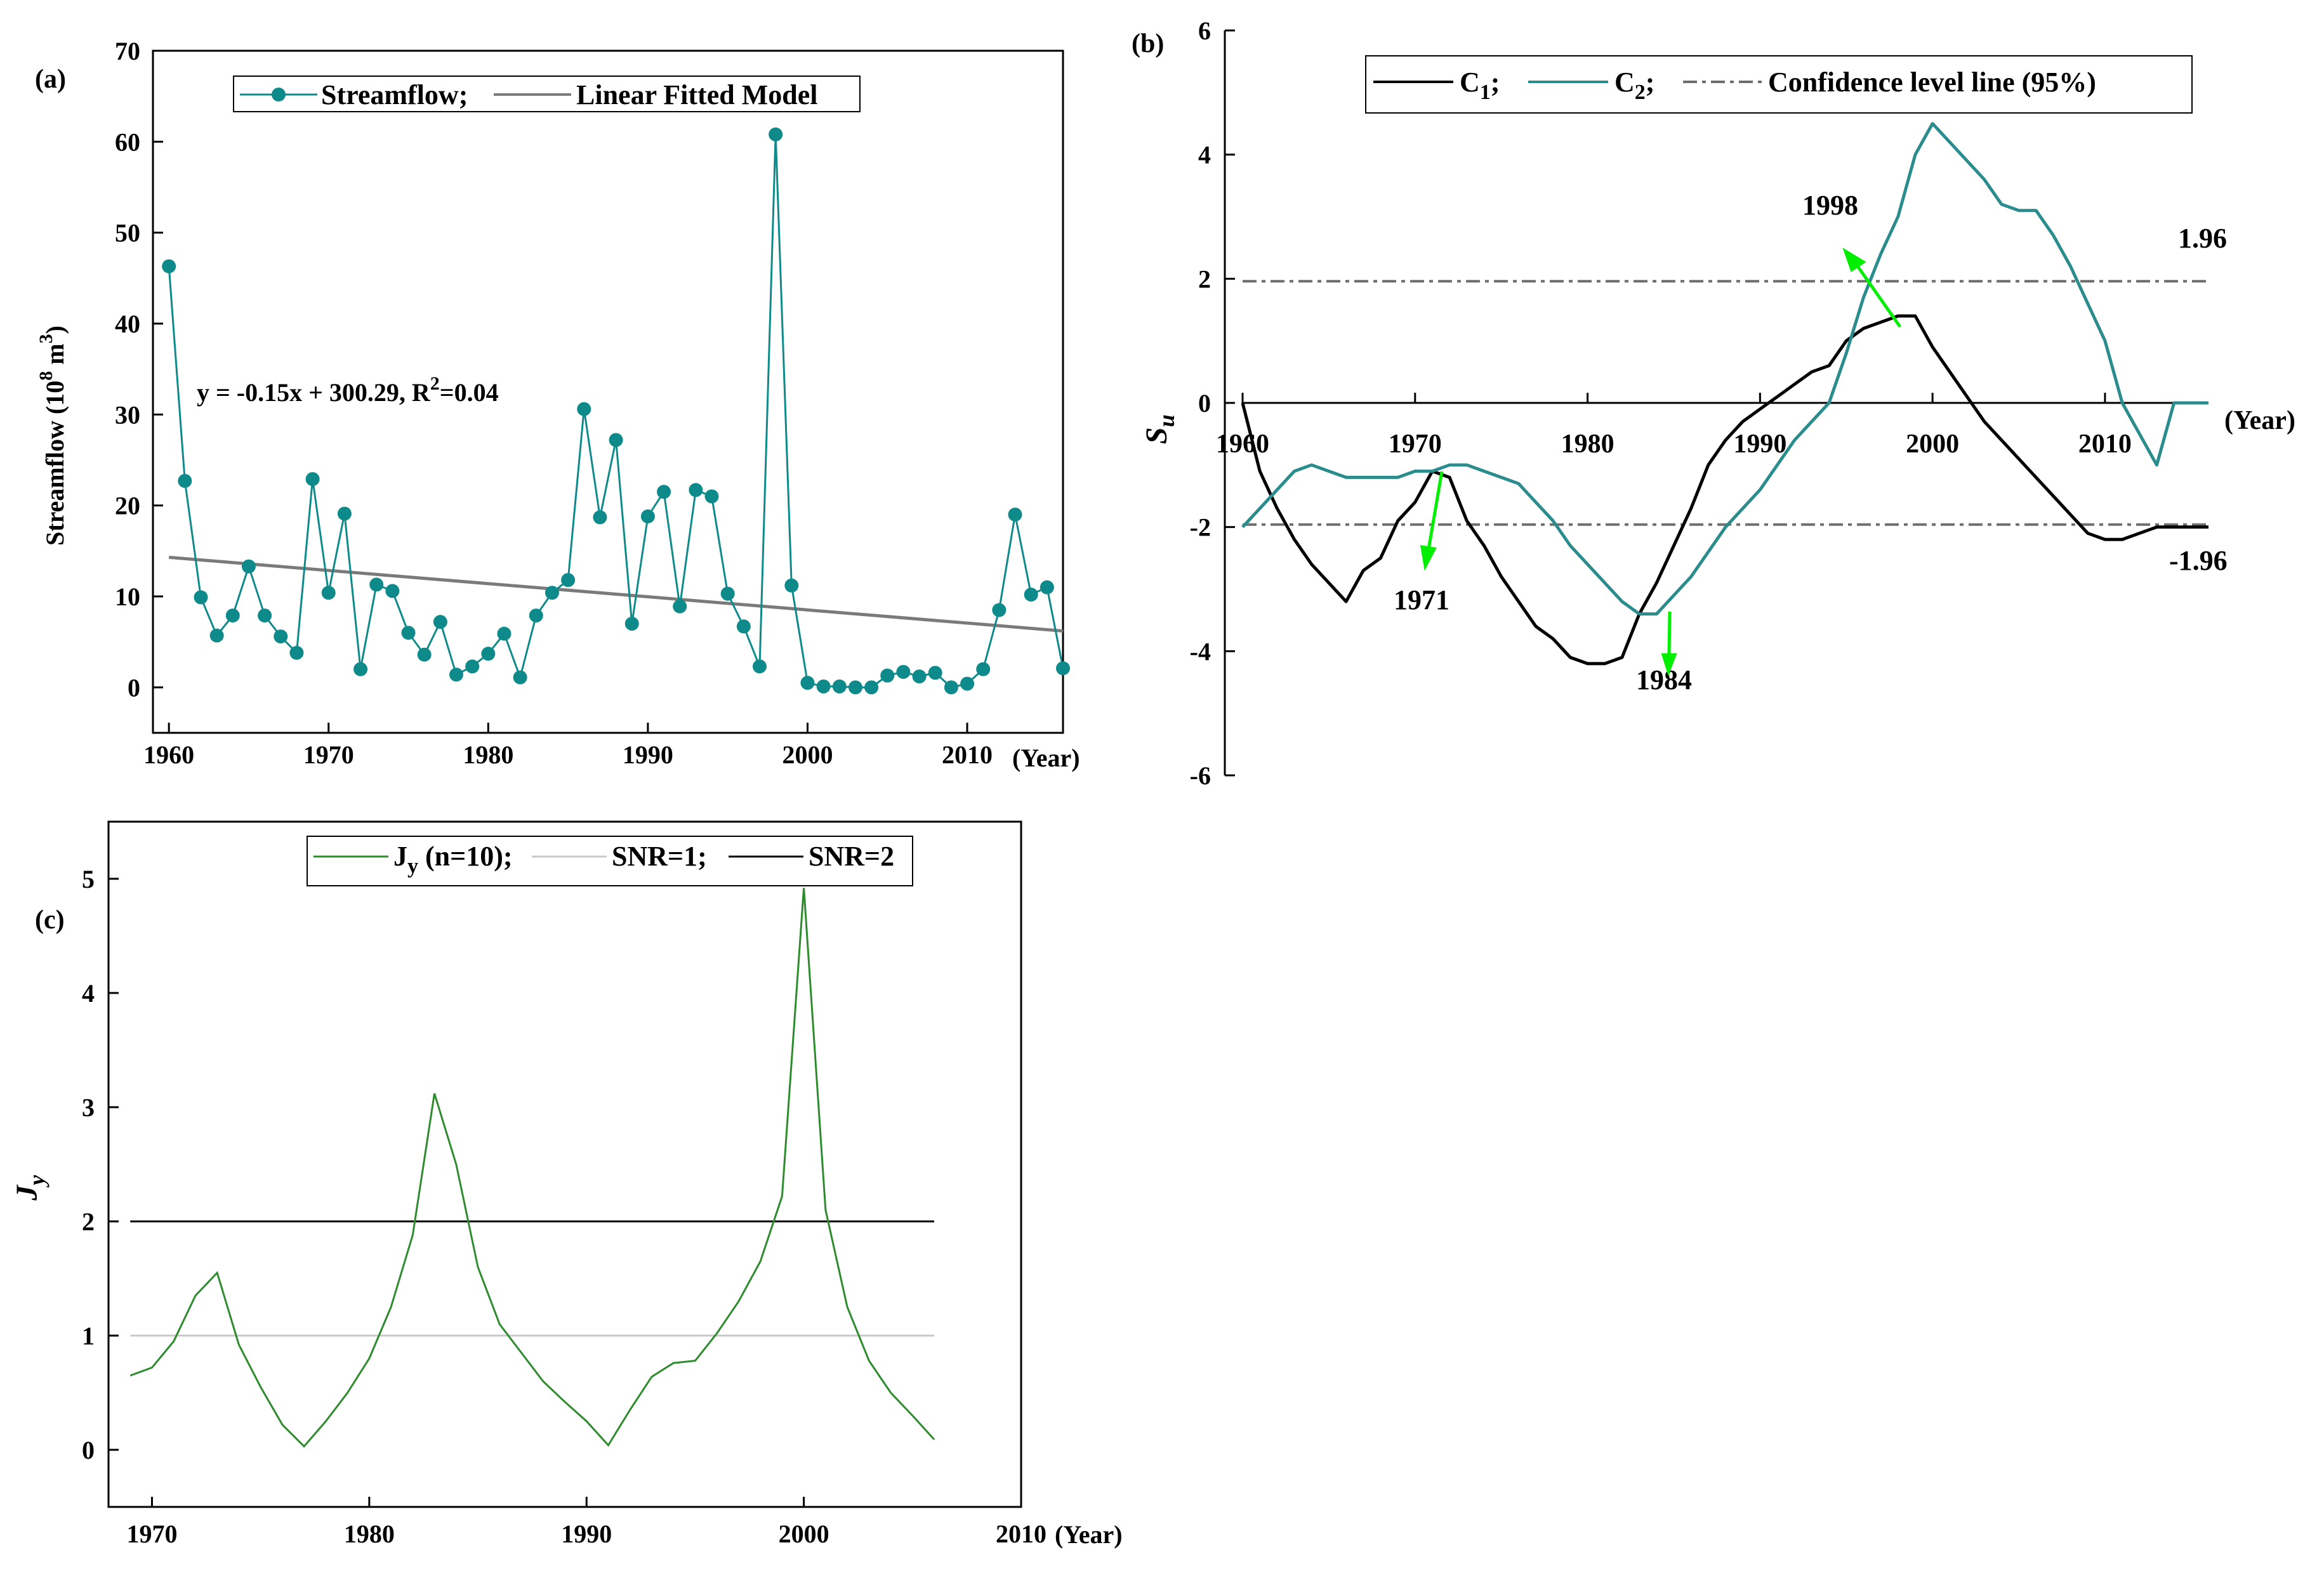 Image resolution: width=2324 pixels, height=1571 pixels. Describe the element at coordinates (50, 920) in the screenshot. I see `panel-c-label: (c)` at that location.